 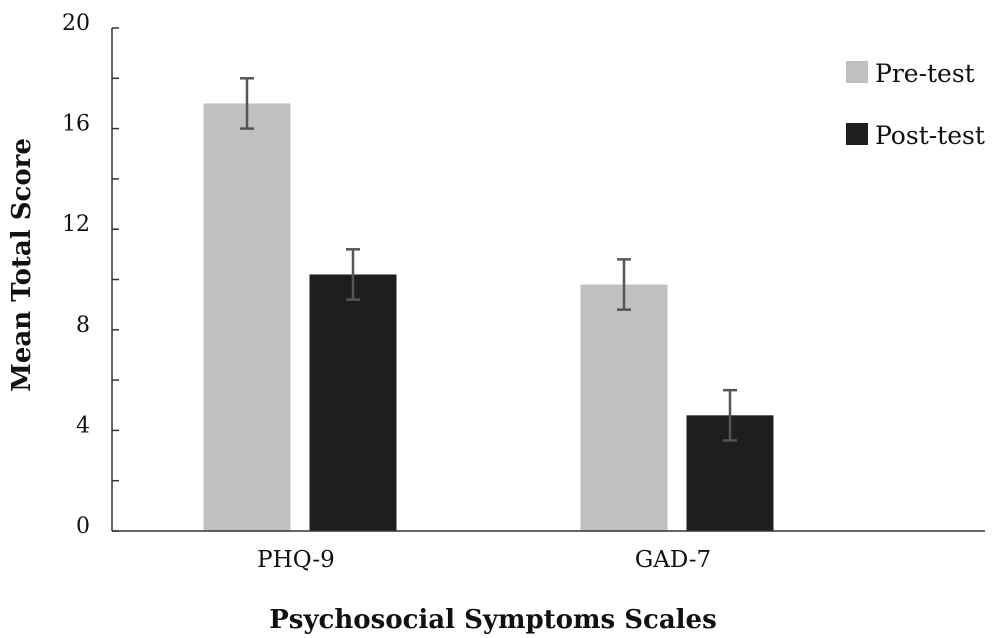 I want to click on y-axis-title: Mean Total Score, so click(x=22, y=265).